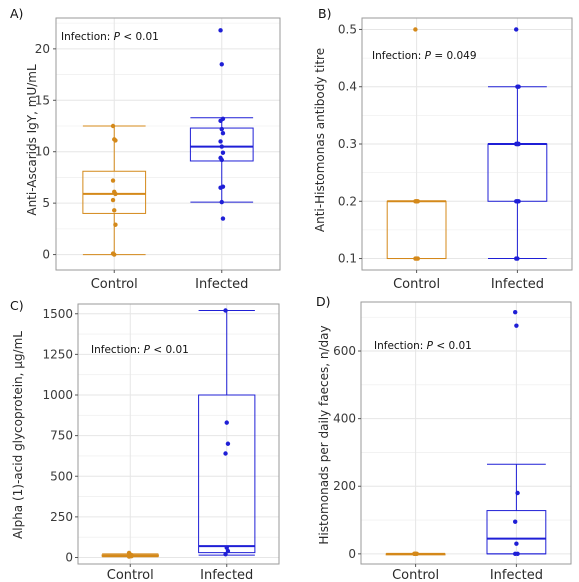  Describe the element at coordinates (347, 259) in the screenshot. I see `y-tick-label: 0.1` at that location.